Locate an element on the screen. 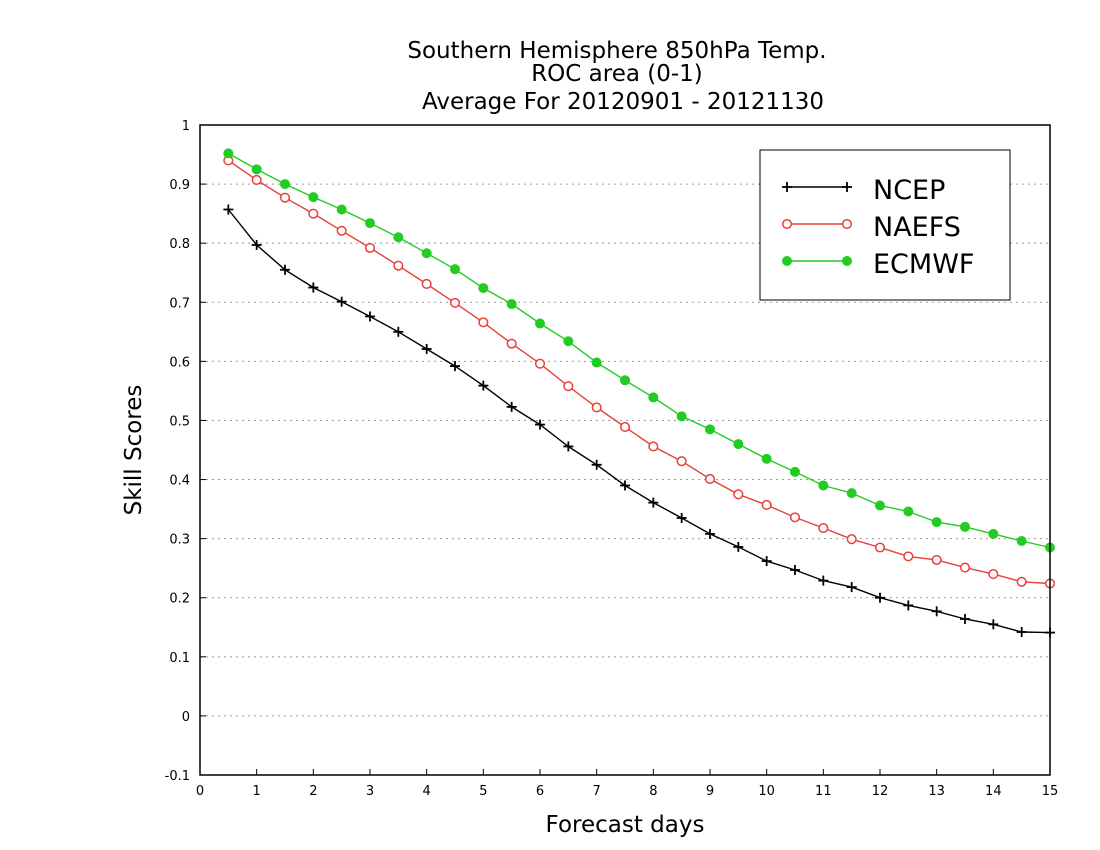  y-tick-label: 0.8 is located at coordinates (179, 244).